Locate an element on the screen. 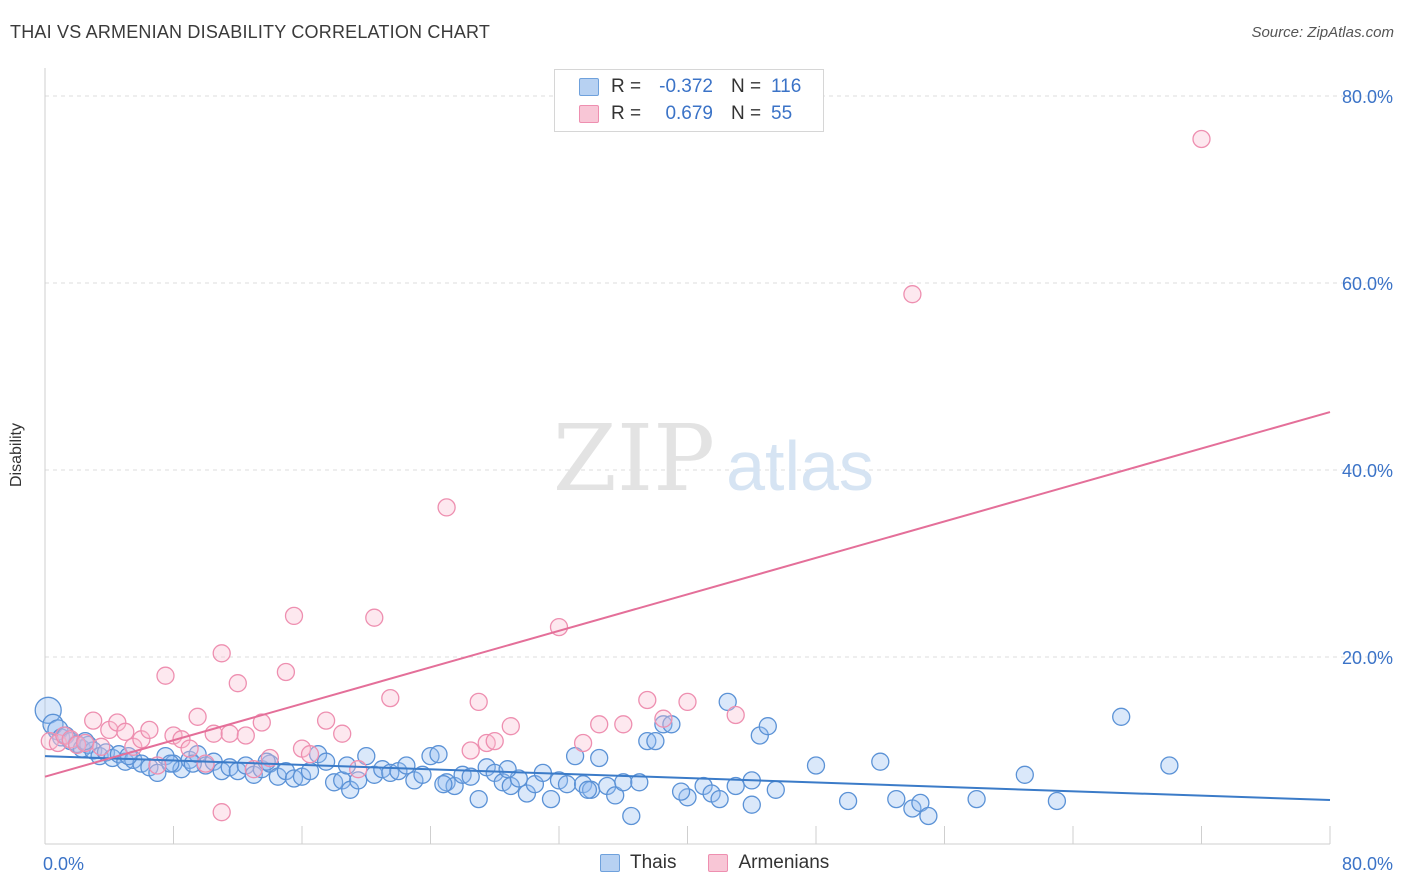 Image resolution: width=1406 pixels, height=892 pixels. legend-swatch-armenians is located at coordinates (589, 114).